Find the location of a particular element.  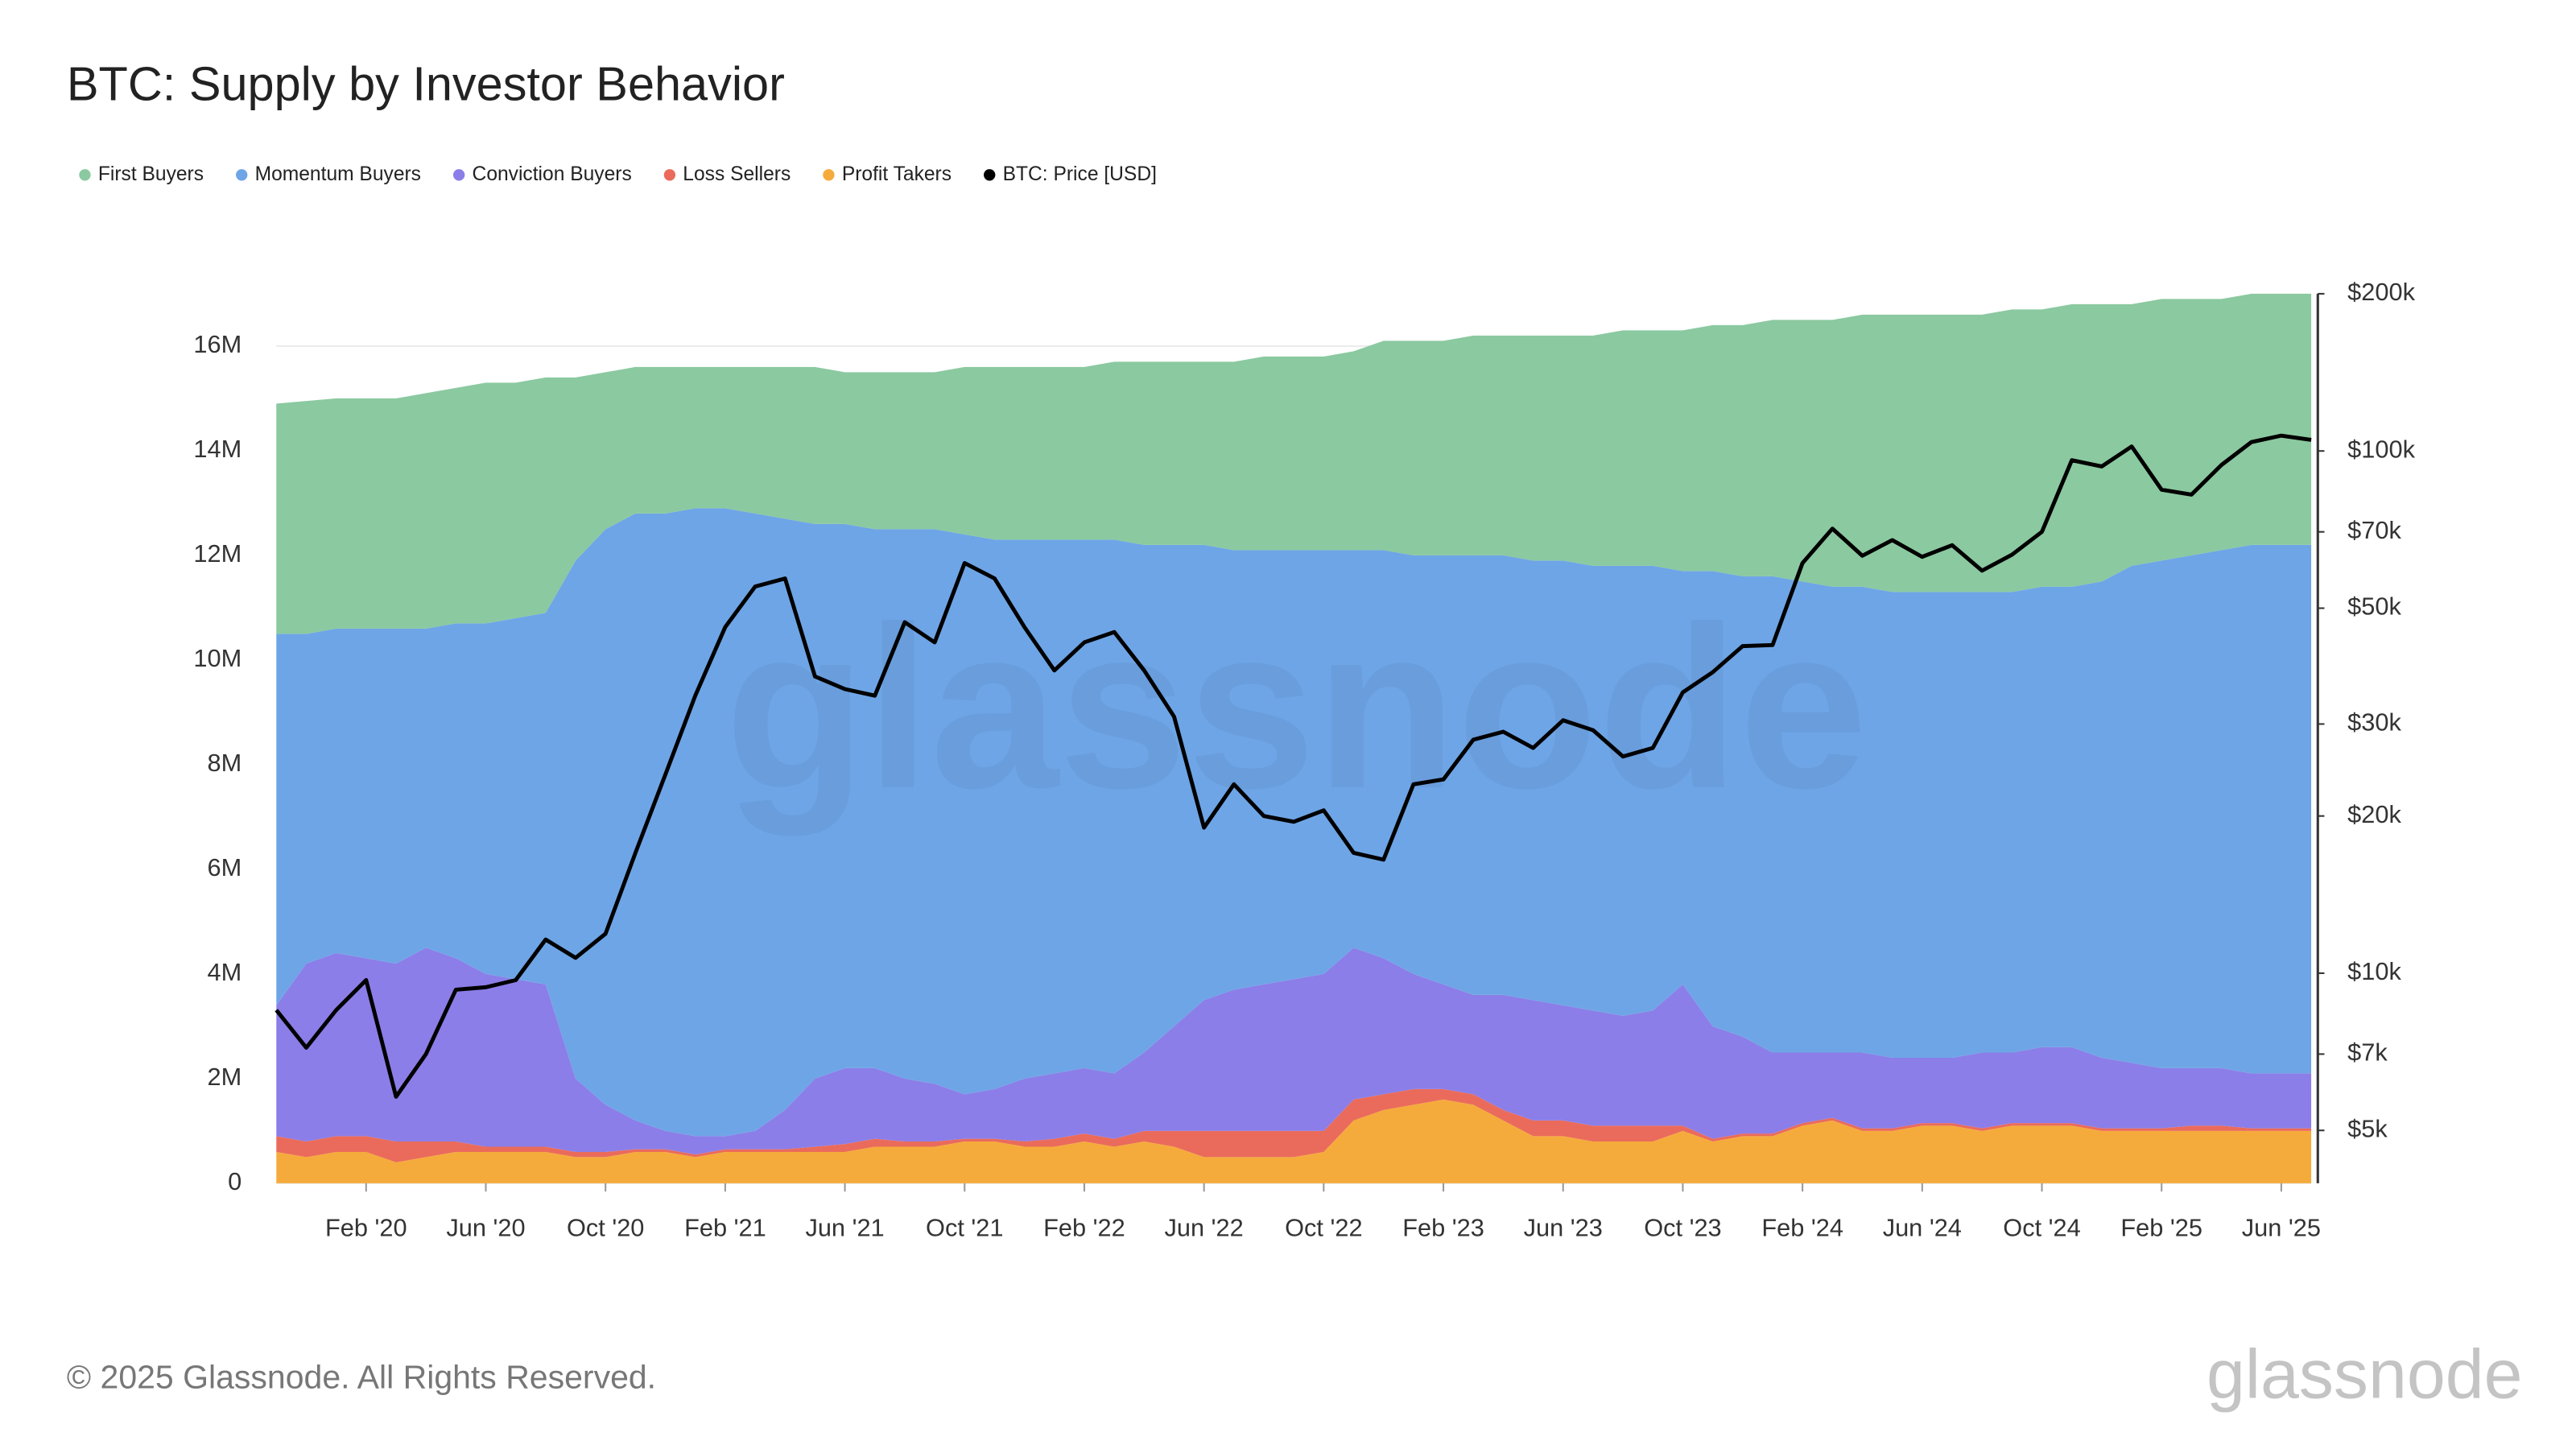

x-tick-label: Jun '20 is located at coordinates (485, 1227).